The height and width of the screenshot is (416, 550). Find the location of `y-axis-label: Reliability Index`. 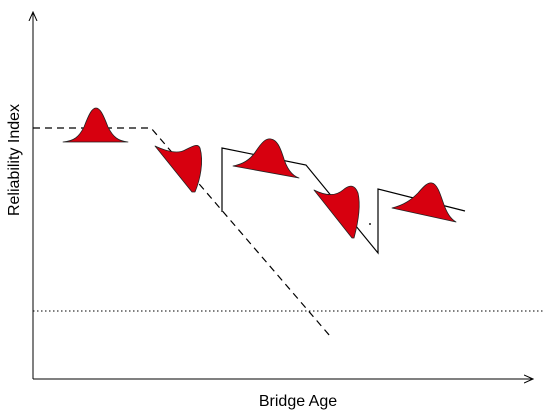

y-axis-label: Reliability Index is located at coordinates (14, 160).